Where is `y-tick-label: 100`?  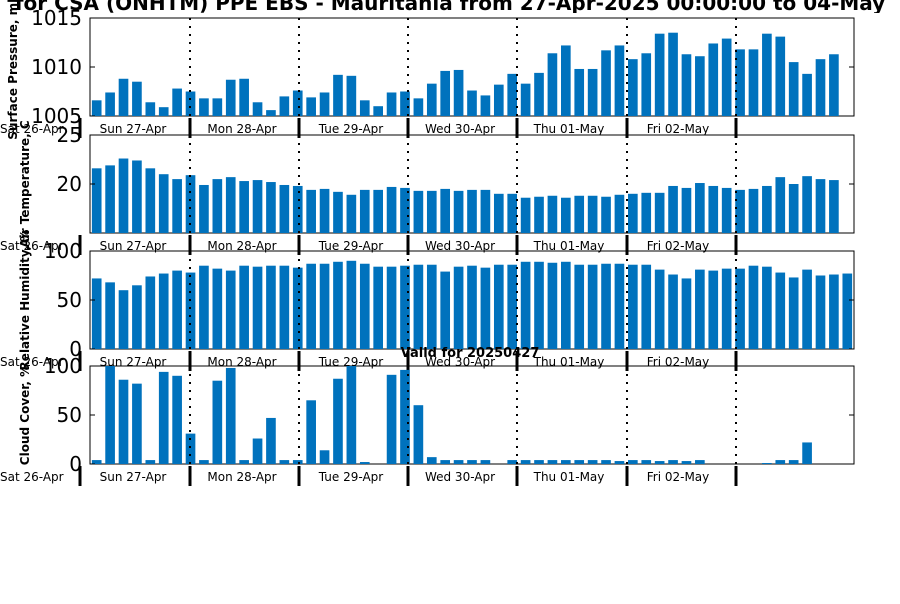 y-tick-label: 100 is located at coordinates (63, 366).